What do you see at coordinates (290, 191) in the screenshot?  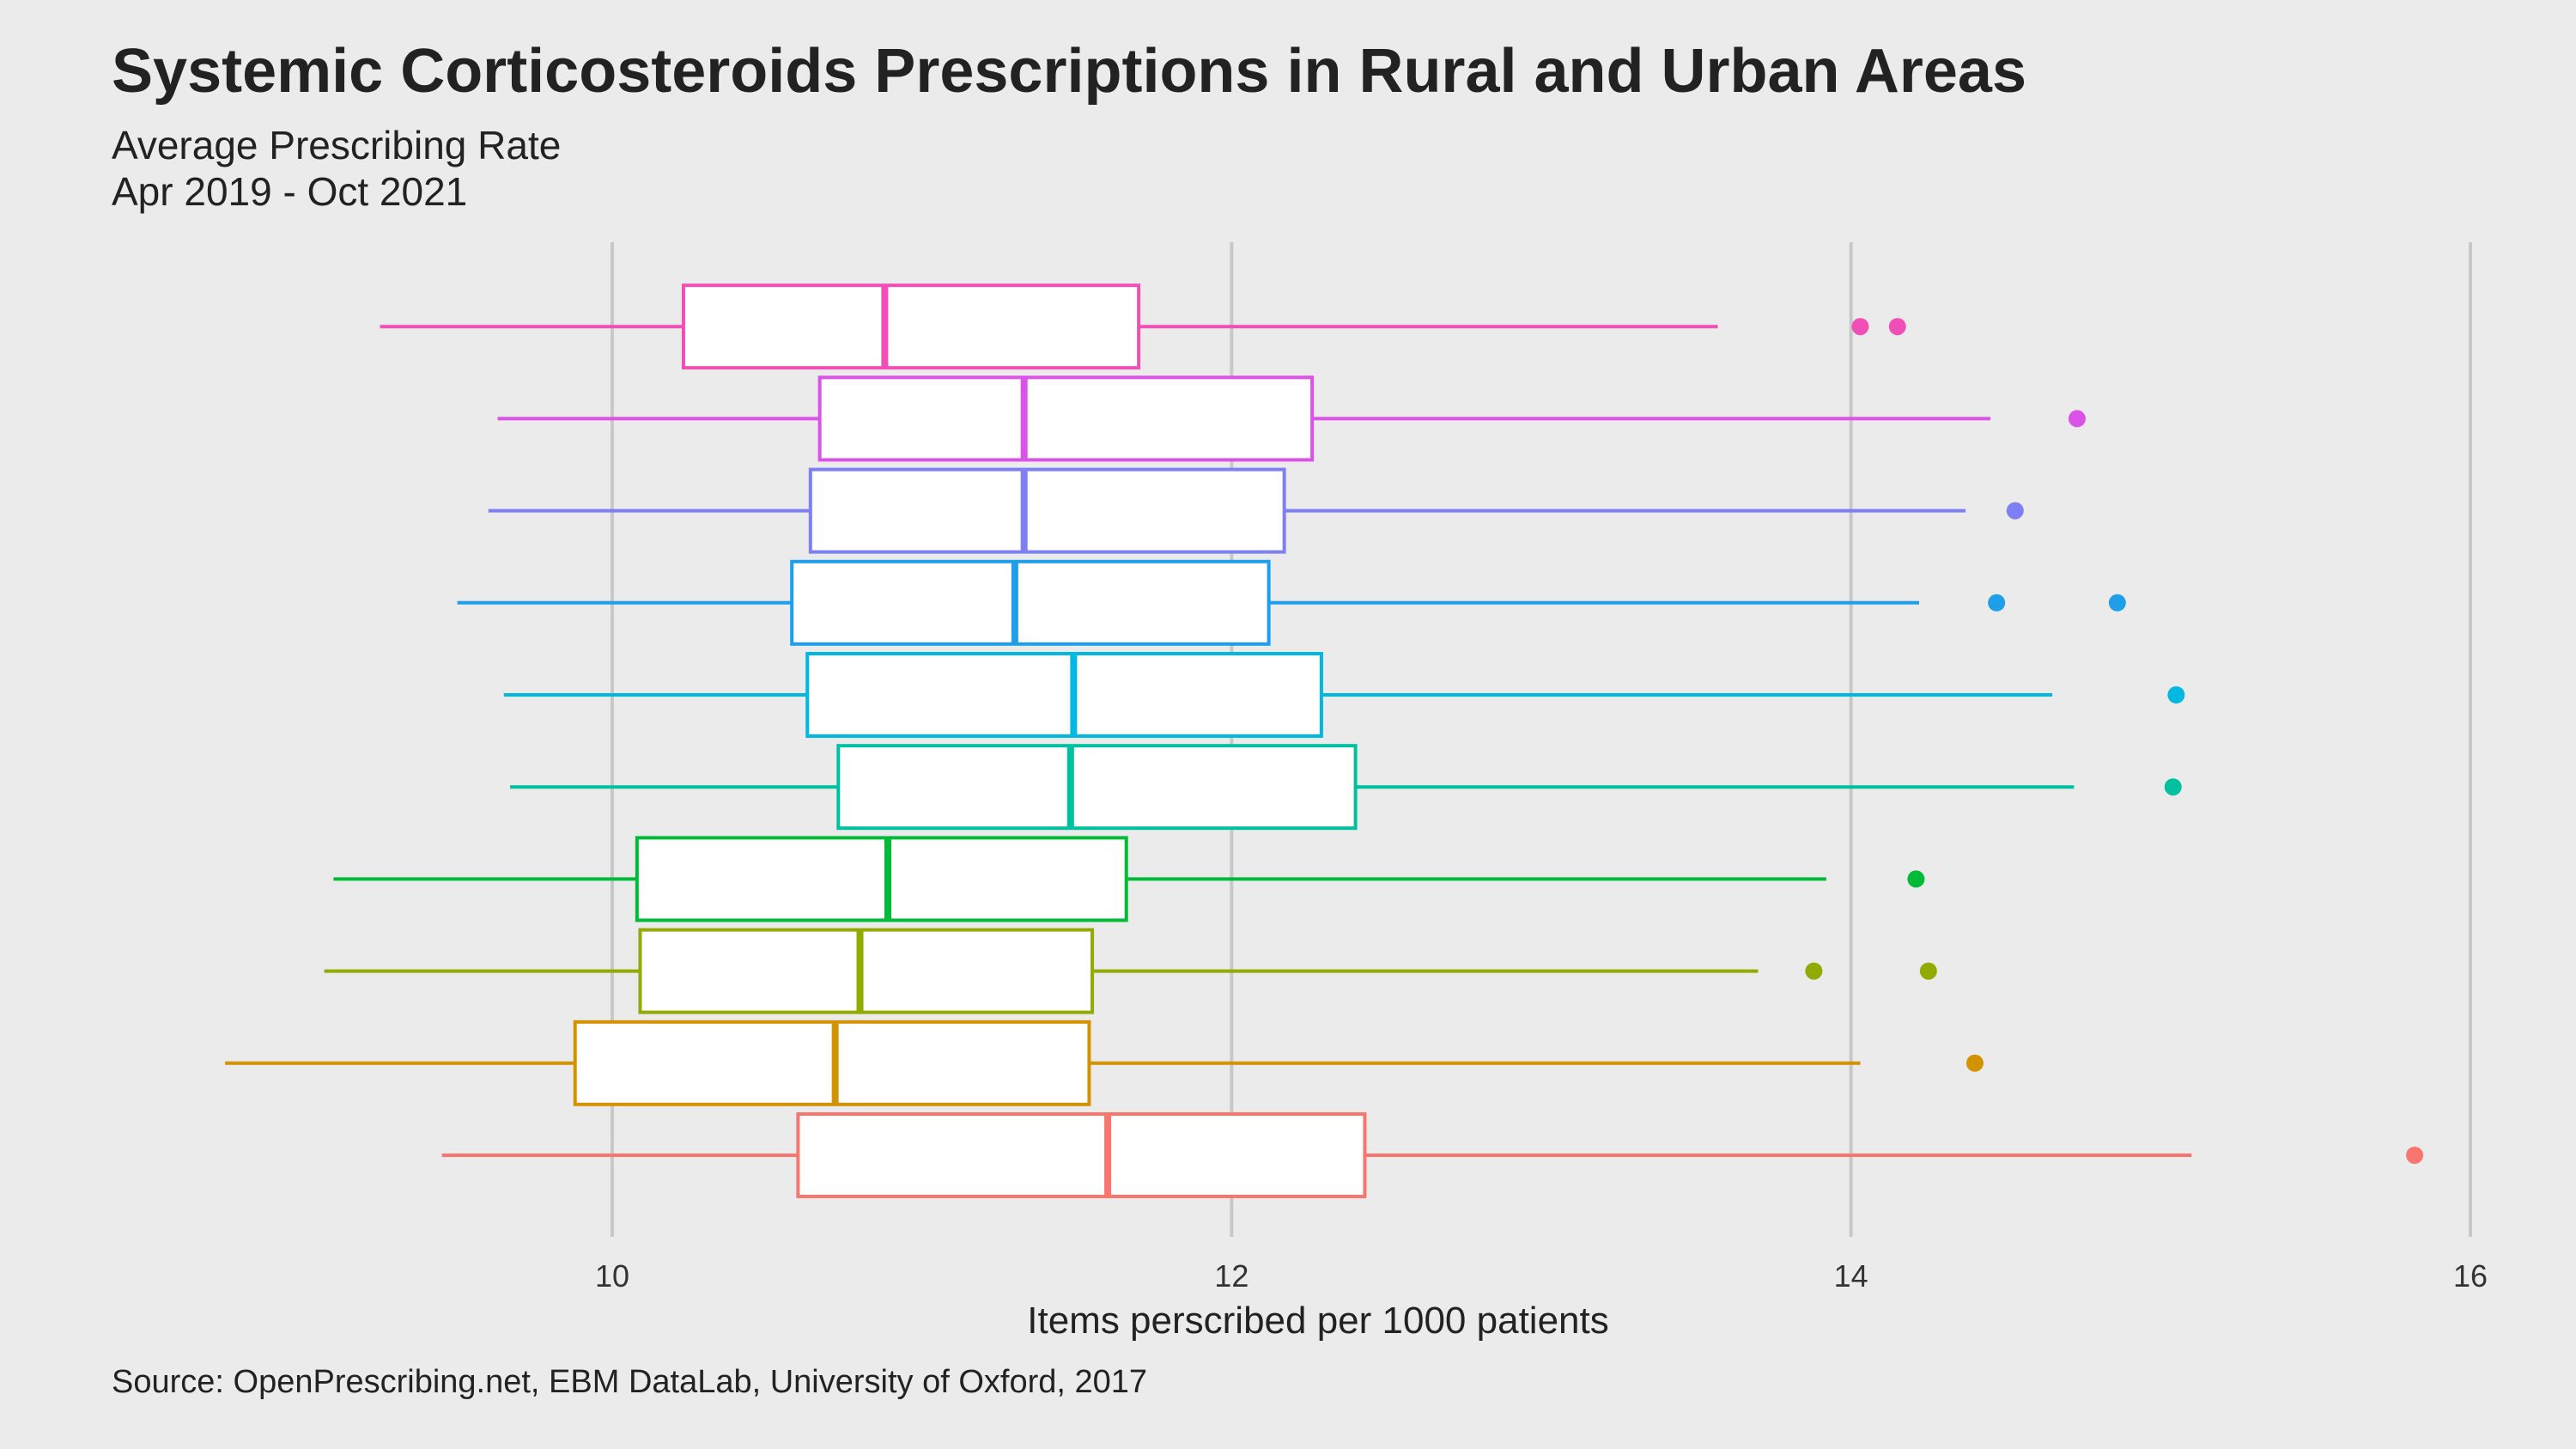 I see `subtitle-line-2: Apr 2019 - Oct 2021` at bounding box center [290, 191].